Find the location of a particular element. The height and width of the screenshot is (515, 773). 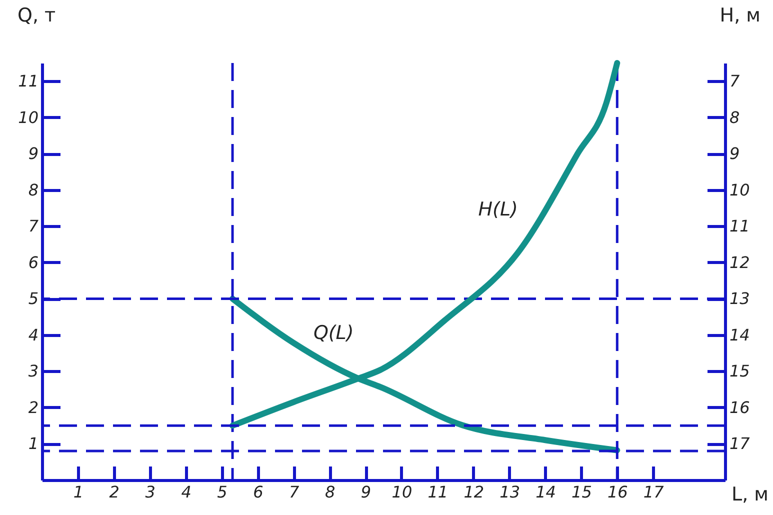

y2-axis-title: H, м is located at coordinates (740, 15).